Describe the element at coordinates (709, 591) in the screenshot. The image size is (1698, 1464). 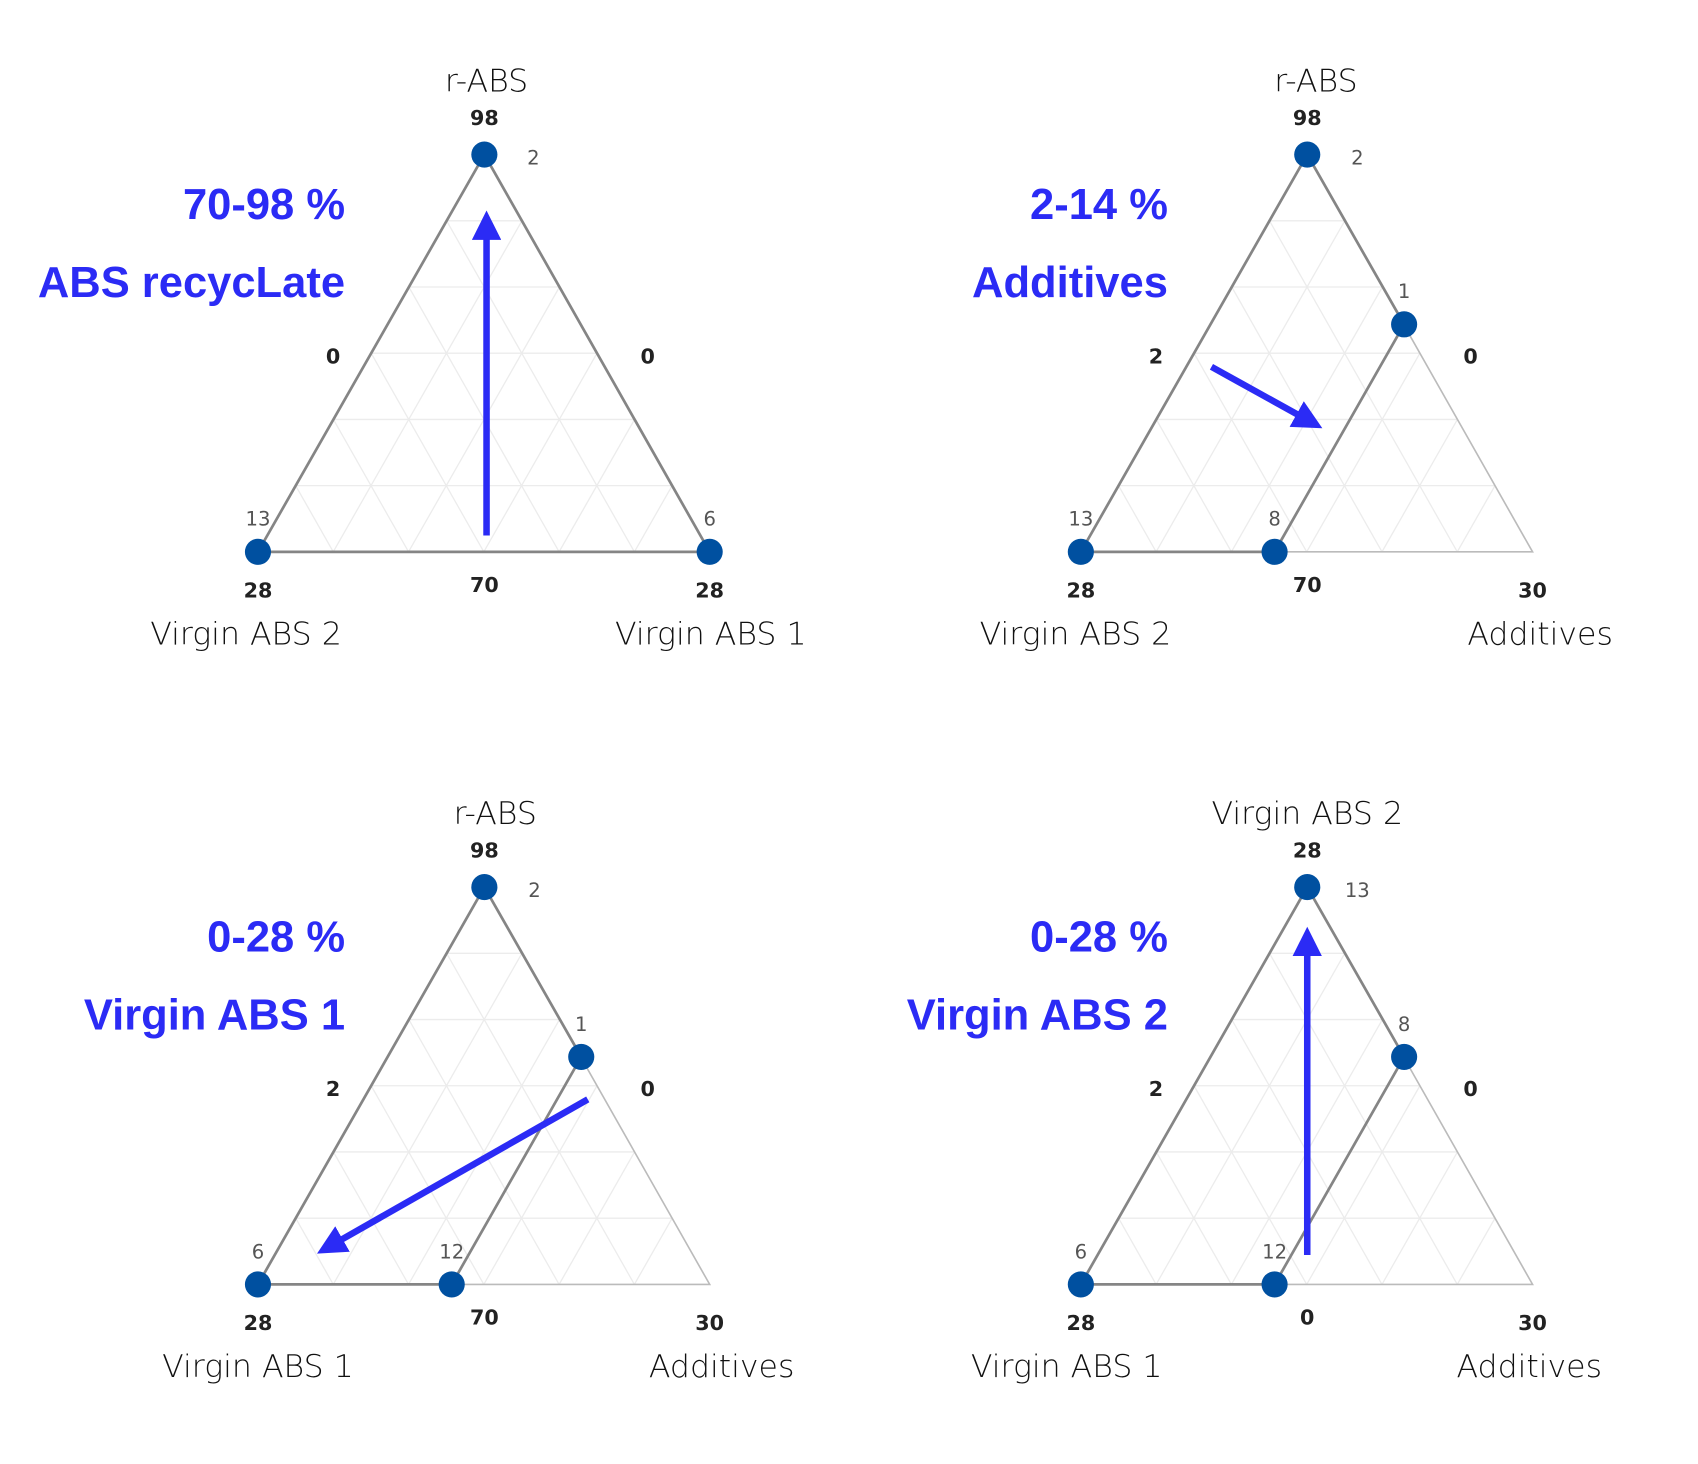
I see `tick-label-right-max: 28` at that location.